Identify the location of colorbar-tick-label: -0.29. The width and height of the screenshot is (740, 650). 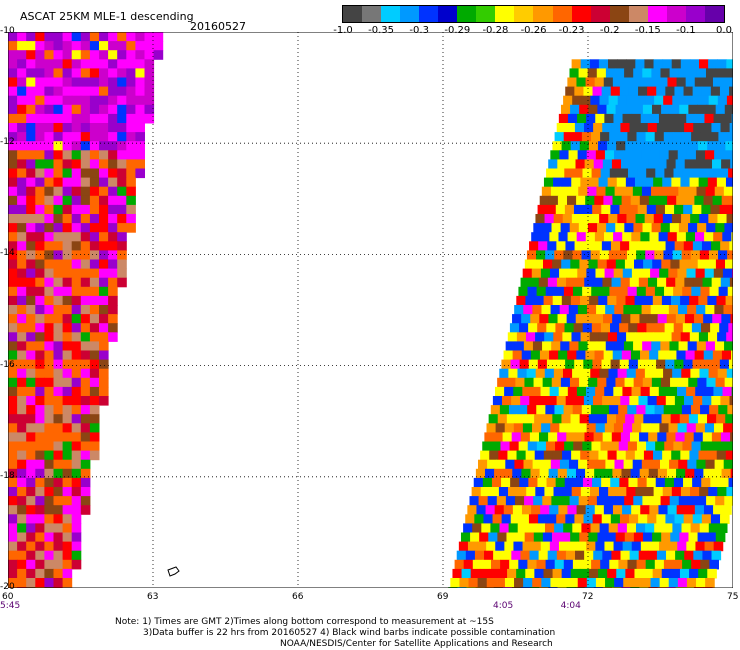
(457, 30).